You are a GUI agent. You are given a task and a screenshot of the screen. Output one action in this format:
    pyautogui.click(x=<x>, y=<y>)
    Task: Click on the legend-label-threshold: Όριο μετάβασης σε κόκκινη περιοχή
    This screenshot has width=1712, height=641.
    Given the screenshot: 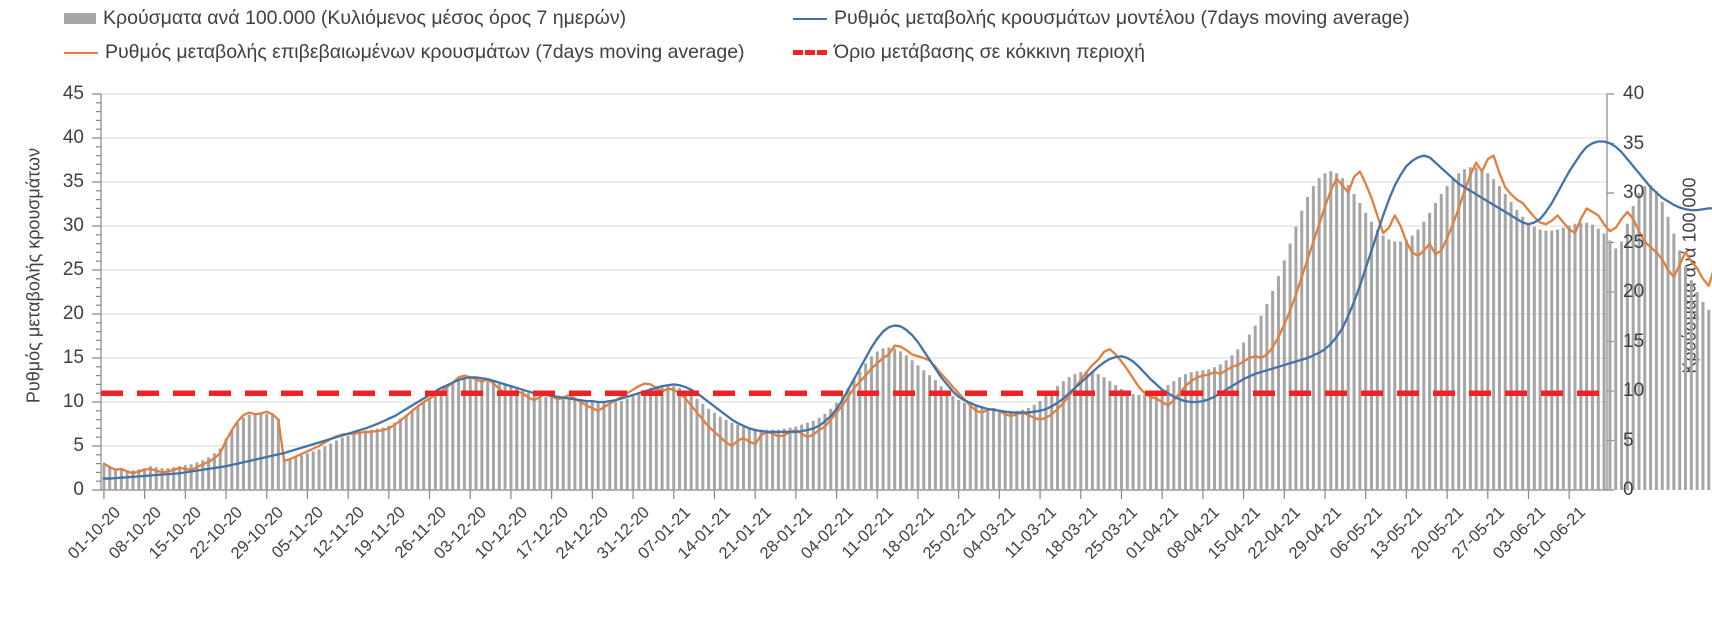 What is the action you would take?
    pyautogui.click(x=989, y=52)
    